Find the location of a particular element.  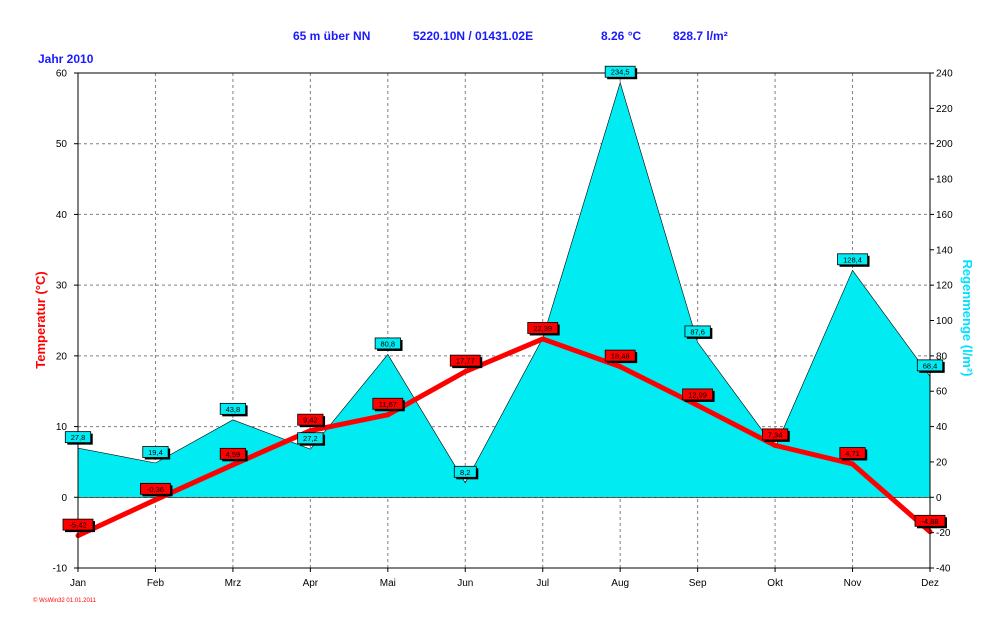

rain-data-label: 80,8 is located at coordinates (388, 344).